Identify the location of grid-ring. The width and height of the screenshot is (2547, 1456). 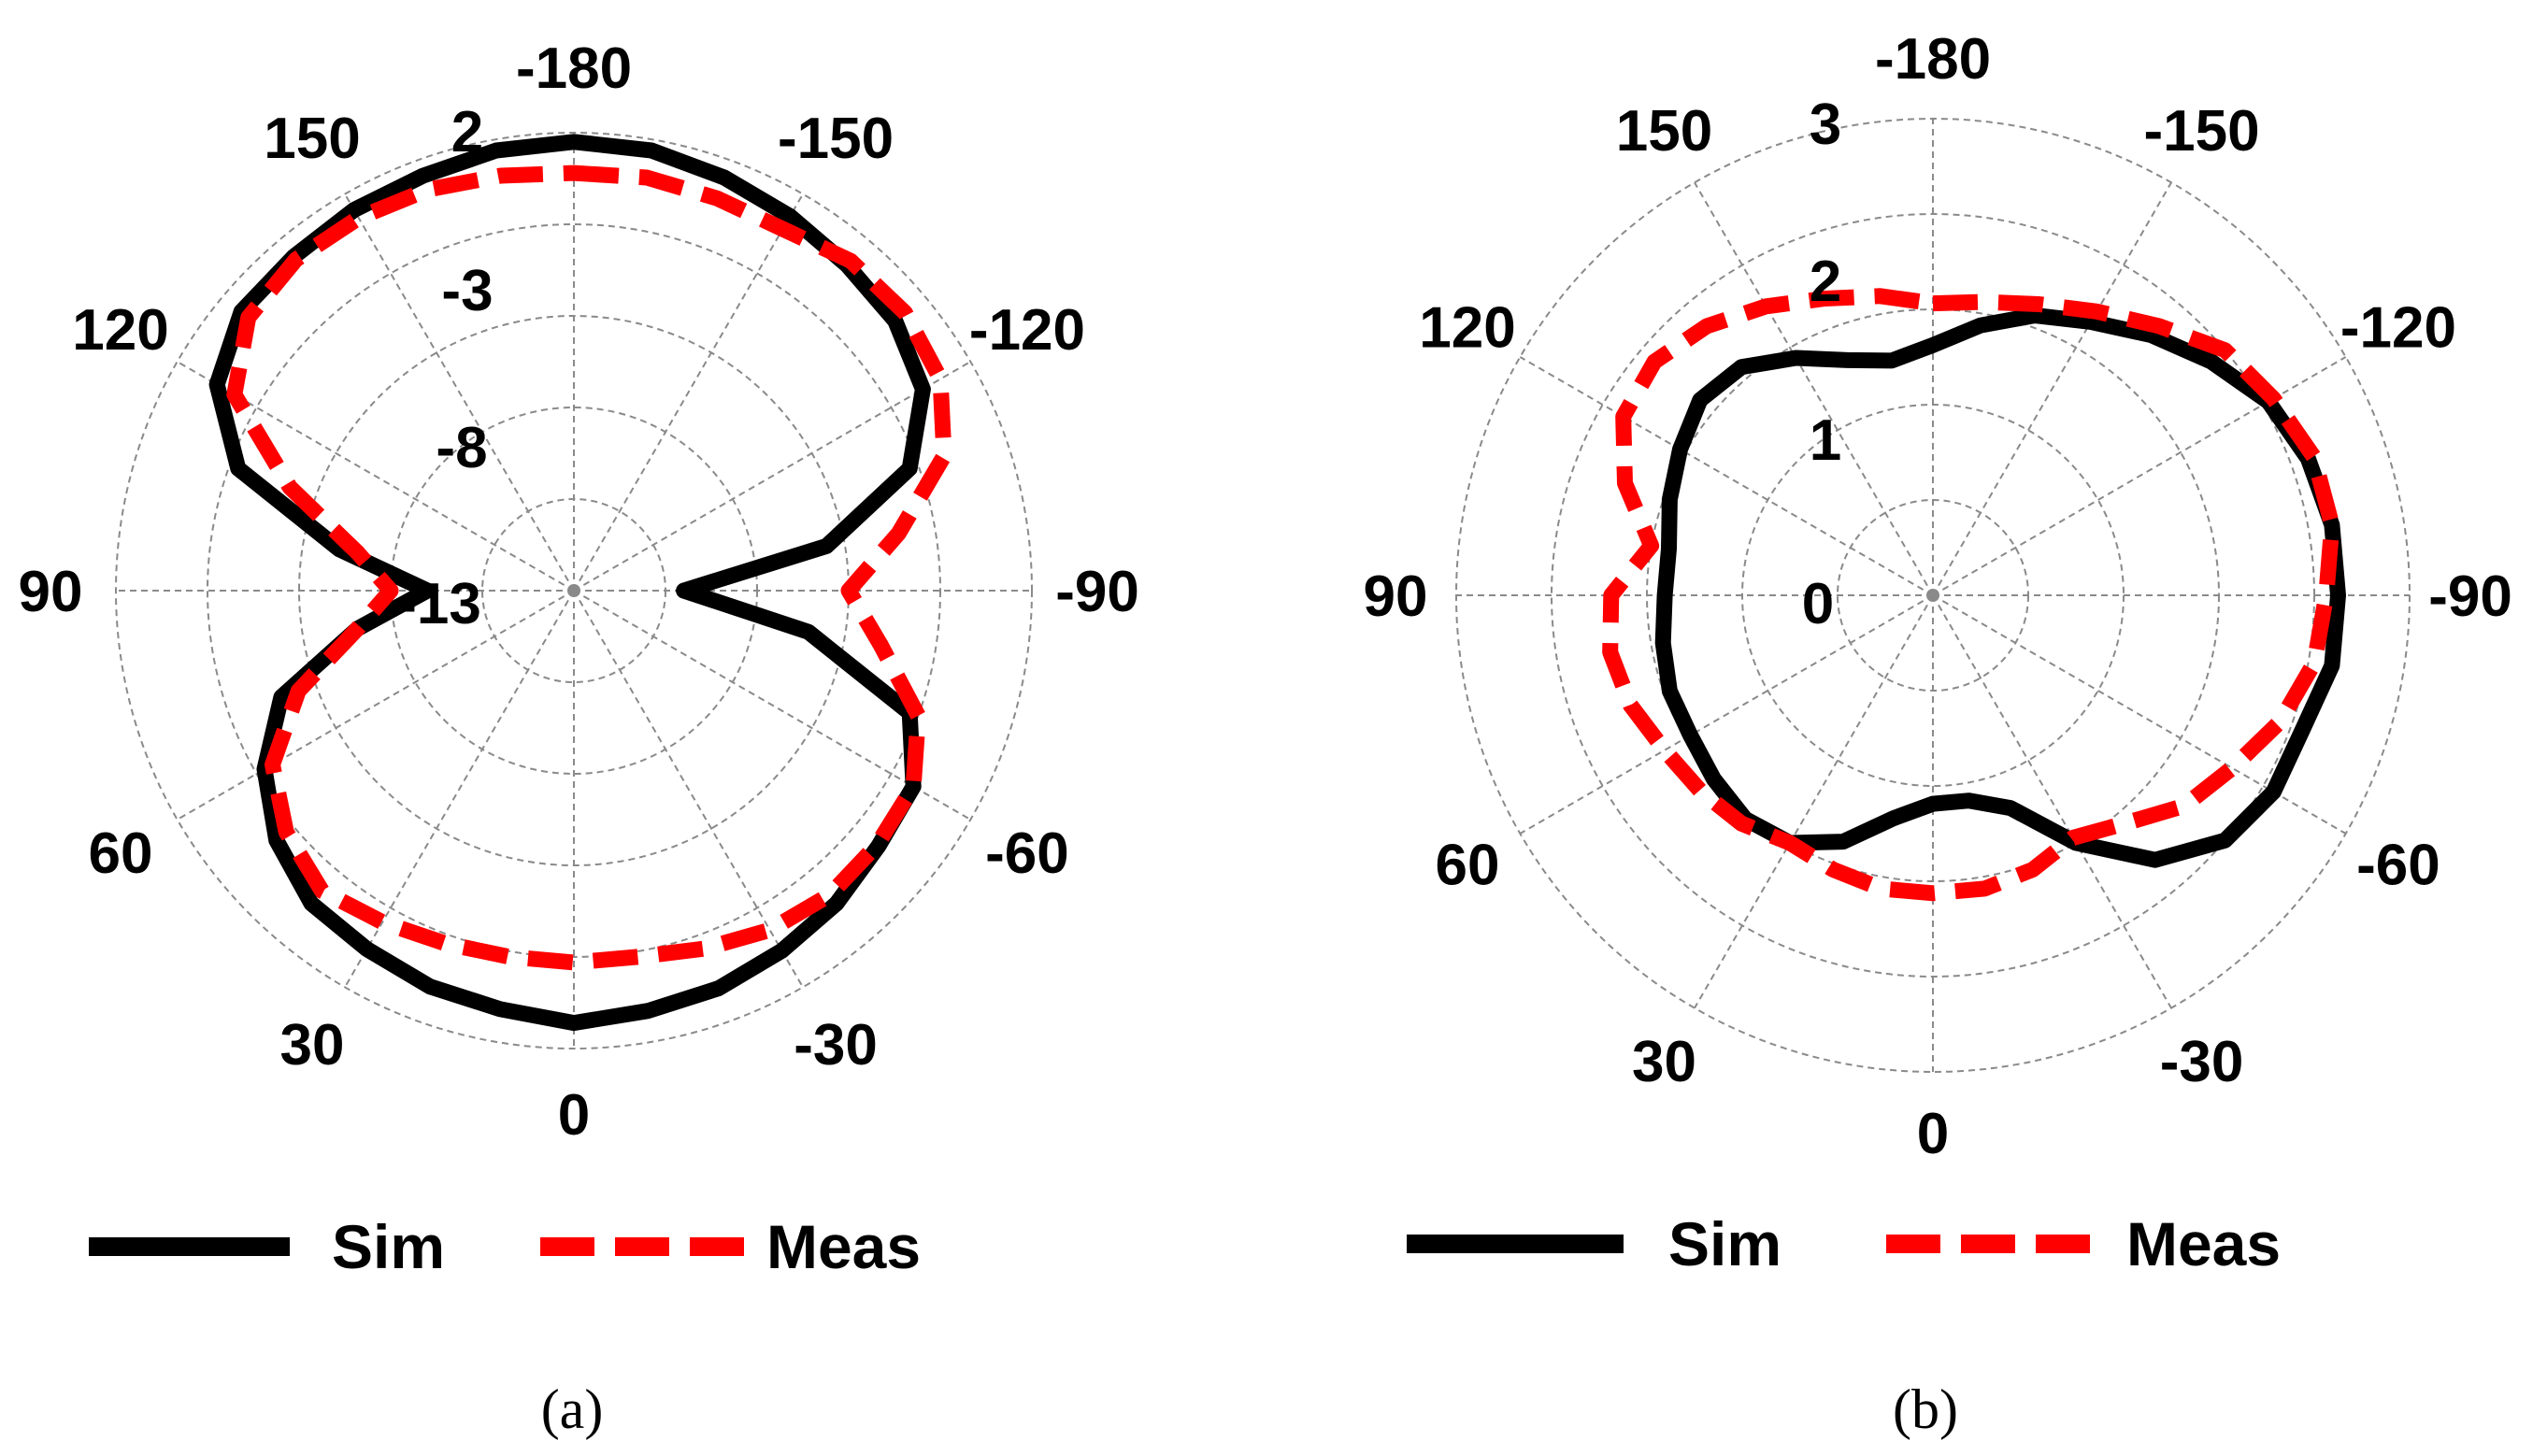
(574, 590).